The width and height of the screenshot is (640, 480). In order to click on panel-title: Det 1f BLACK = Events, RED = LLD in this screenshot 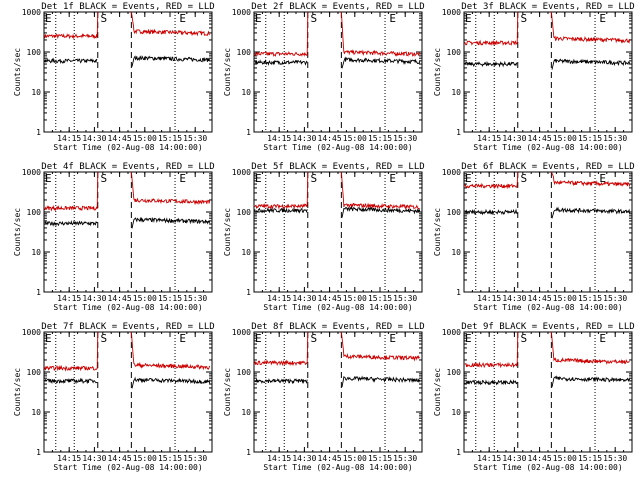, I will do `click(127, 7)`.